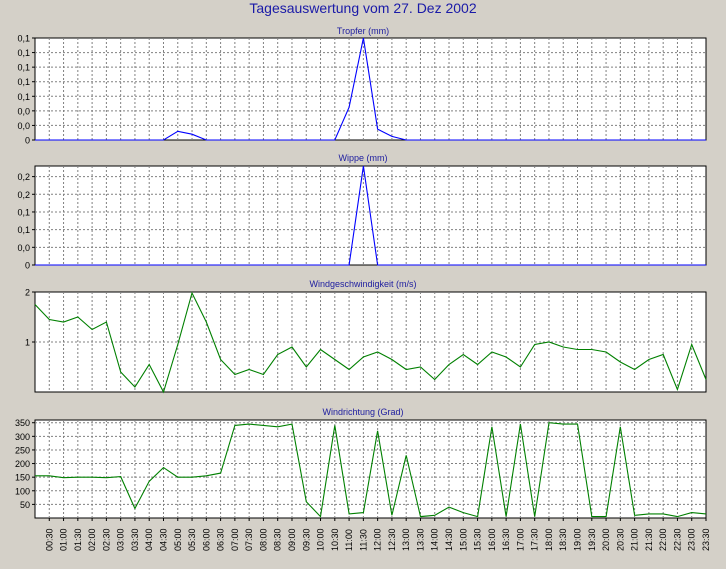  What do you see at coordinates (592, 539) in the screenshot?
I see `x-tick-label: 19:30` at bounding box center [592, 539].